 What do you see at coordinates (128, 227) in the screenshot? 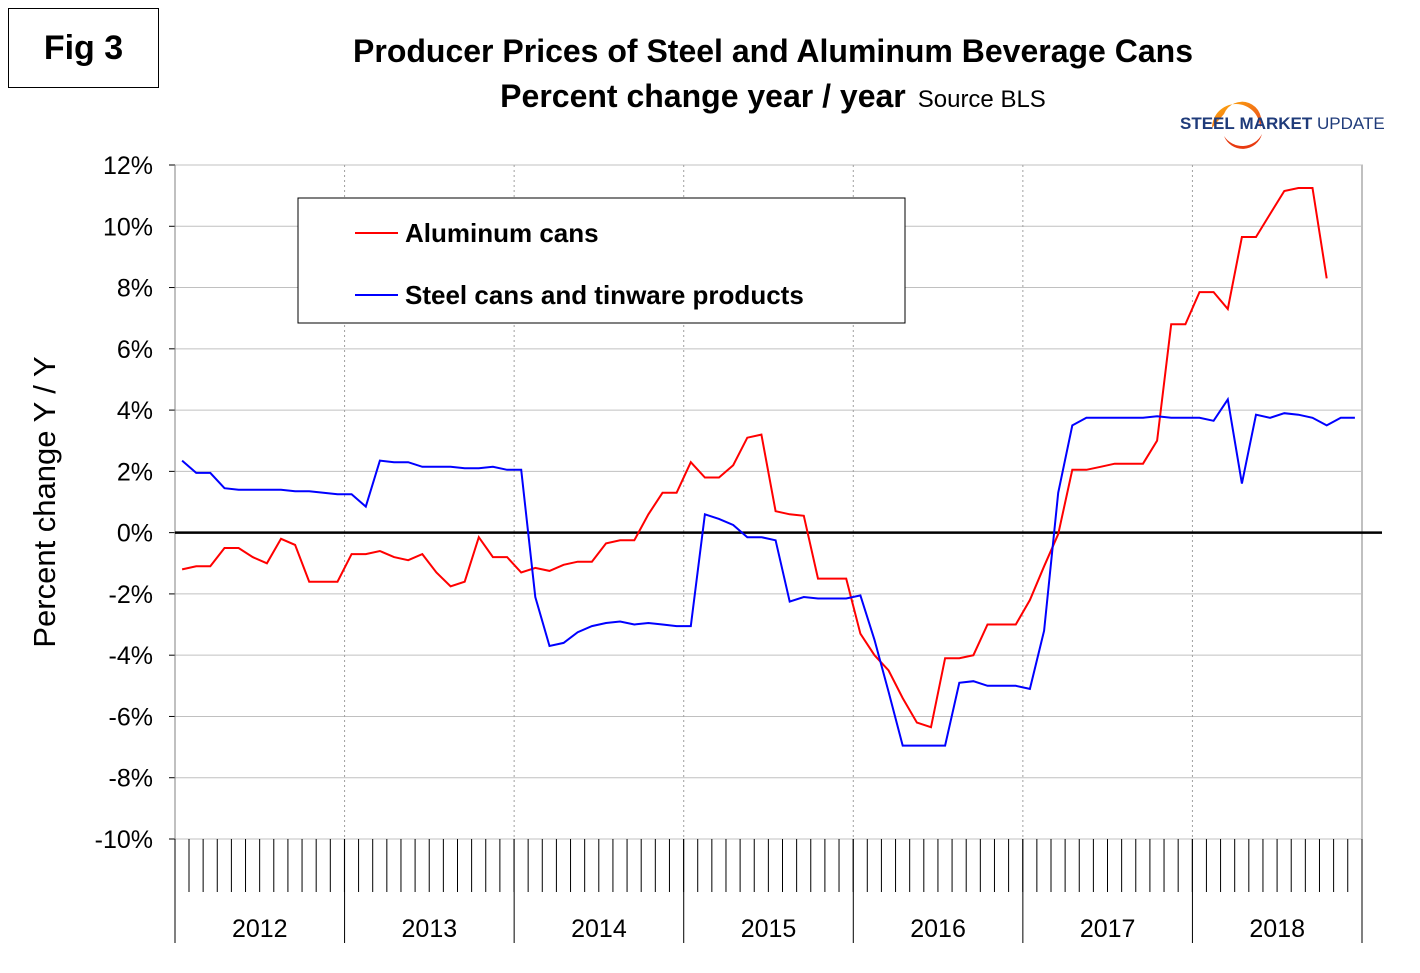
I see `y-tick-label: 10%` at bounding box center [128, 227].